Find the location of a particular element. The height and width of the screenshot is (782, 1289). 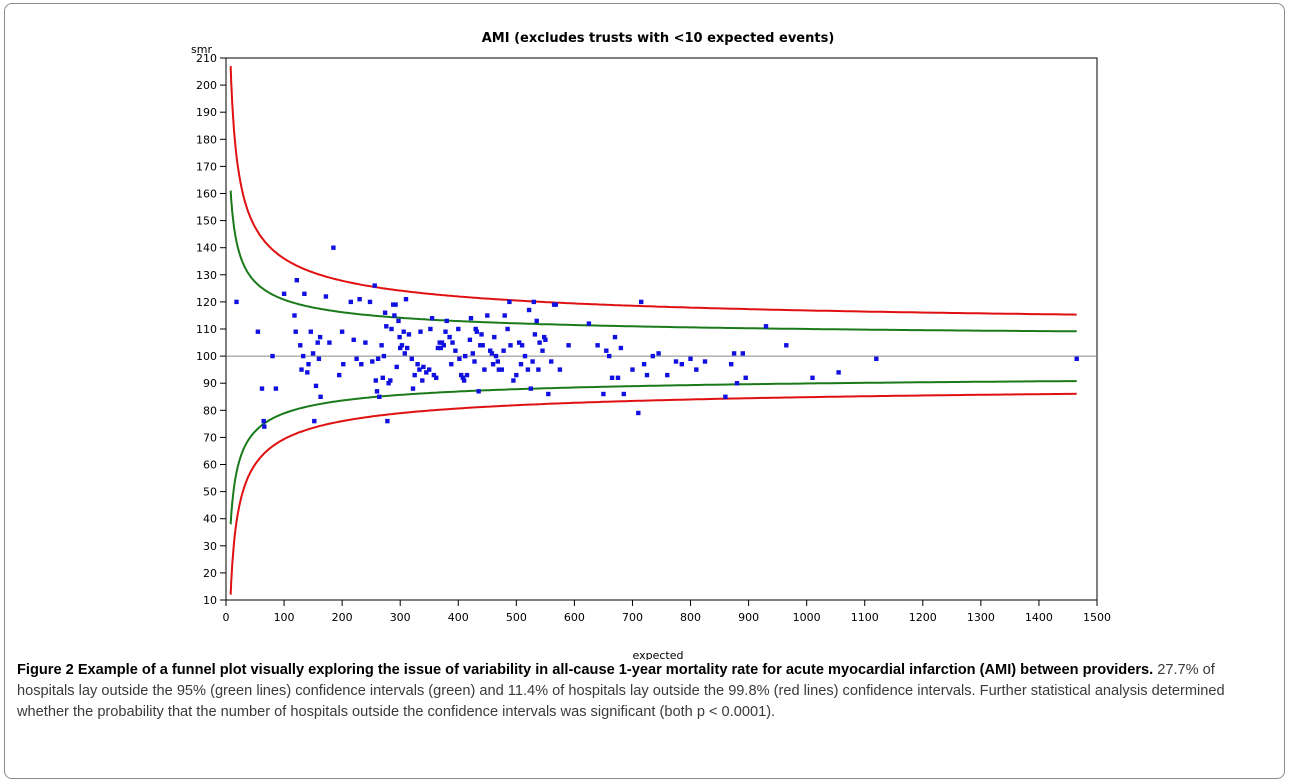

y-tick-label: 210 is located at coordinates (206, 58).